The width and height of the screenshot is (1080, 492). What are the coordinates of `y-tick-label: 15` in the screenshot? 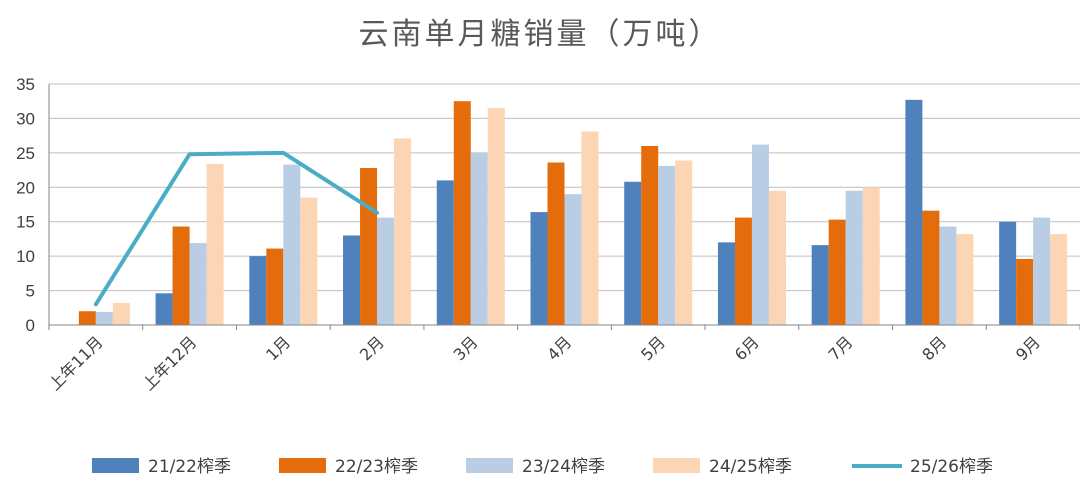 It's located at (25, 222).